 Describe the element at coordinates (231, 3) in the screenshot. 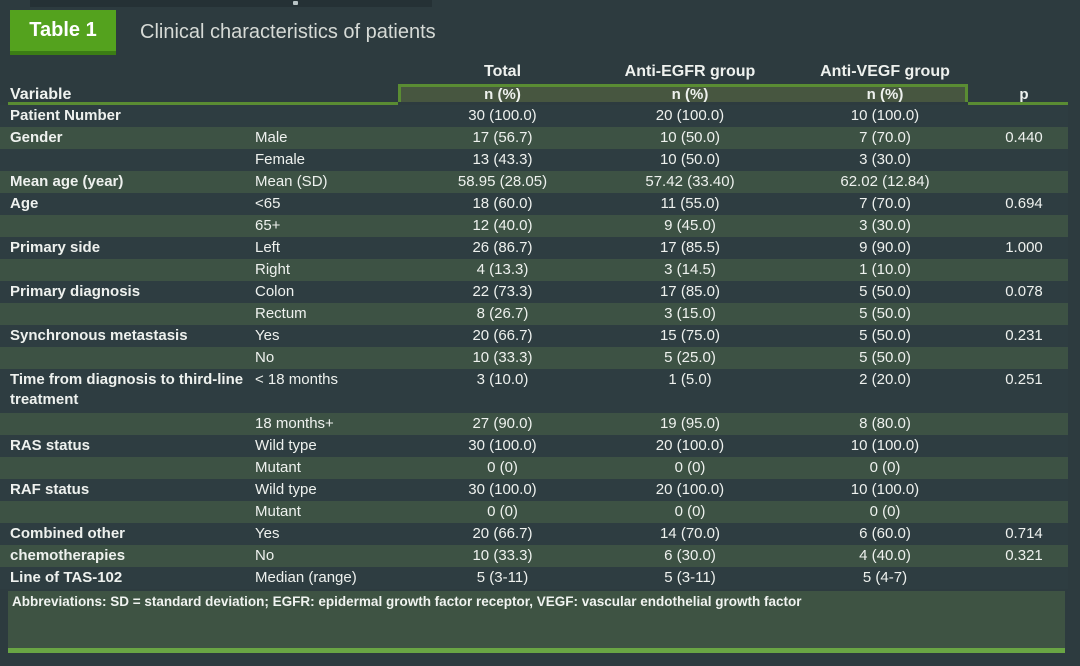

I see `cropped-top-strip` at that location.